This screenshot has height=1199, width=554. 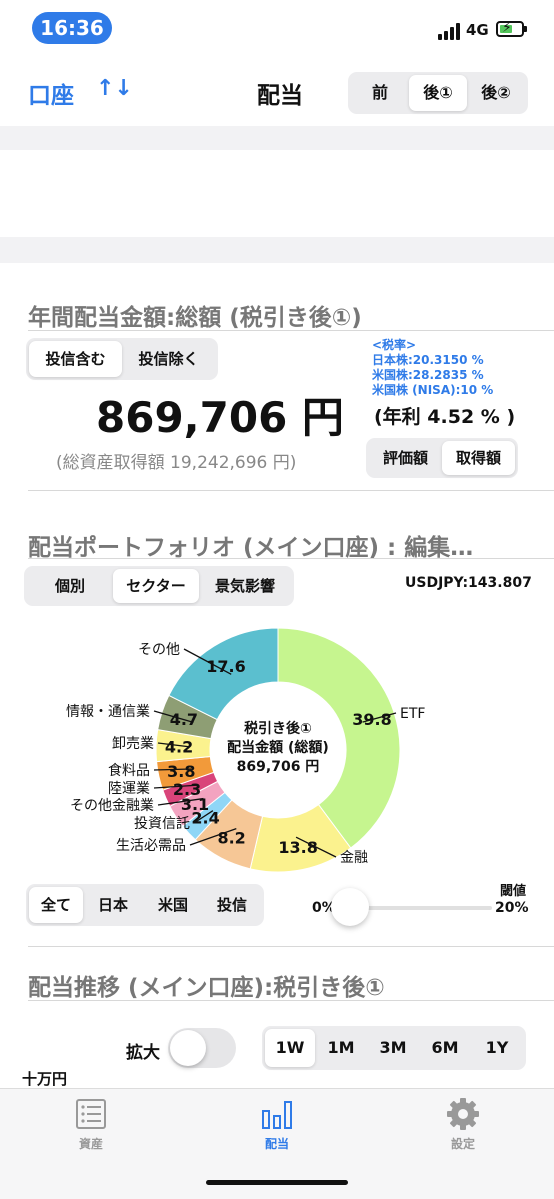 I want to click on tax-view-after1: 後①, so click(x=438, y=93).